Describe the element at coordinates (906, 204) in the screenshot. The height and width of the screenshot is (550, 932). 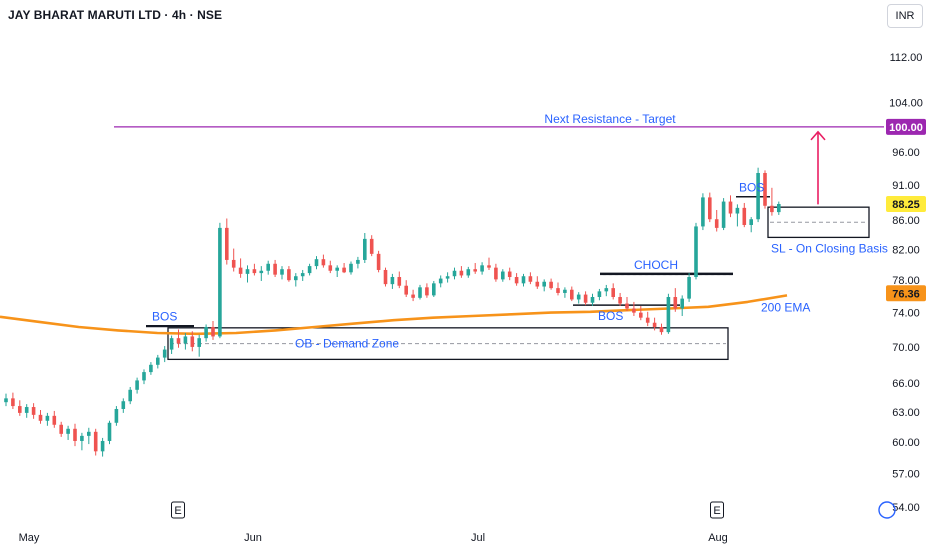
I see `price-badge-last: 88.25` at that location.